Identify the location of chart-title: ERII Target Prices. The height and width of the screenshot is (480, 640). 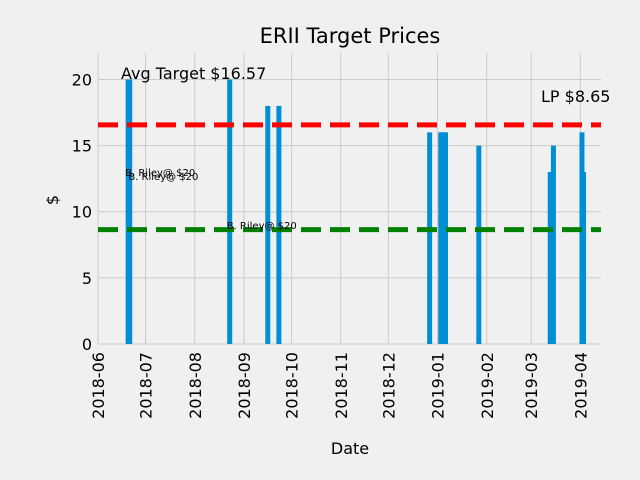
(350, 36).